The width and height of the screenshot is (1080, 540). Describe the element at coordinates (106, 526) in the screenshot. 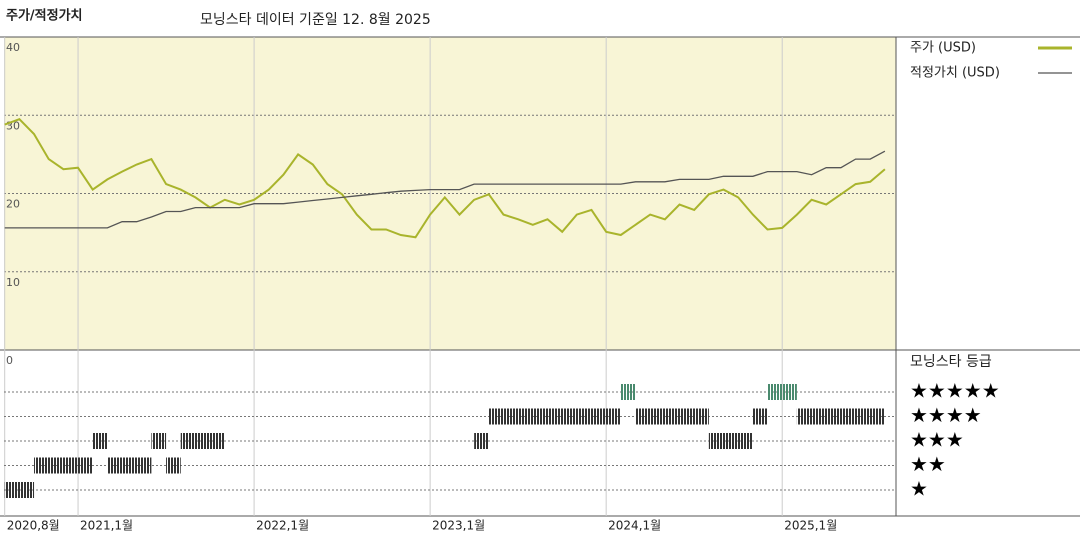

I see `x-tick-label: 2021,1월` at that location.